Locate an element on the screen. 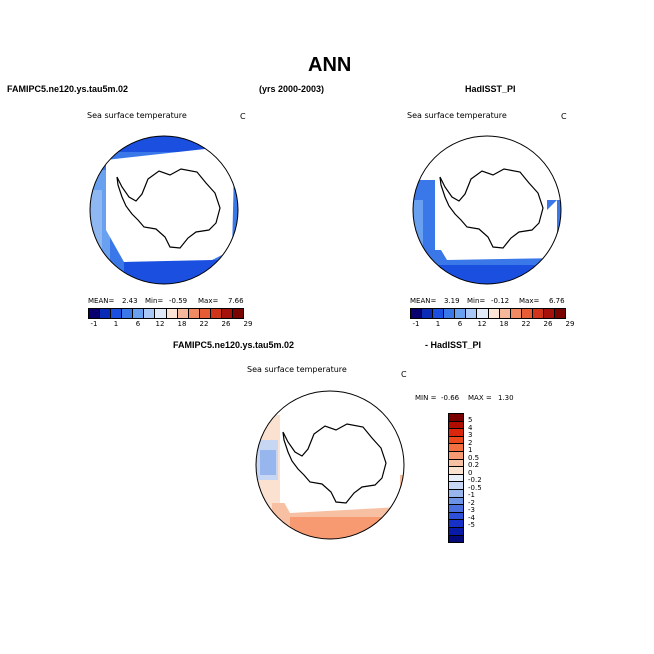 The width and height of the screenshot is (654, 654). panel2-colorbar is located at coordinates (488, 313).